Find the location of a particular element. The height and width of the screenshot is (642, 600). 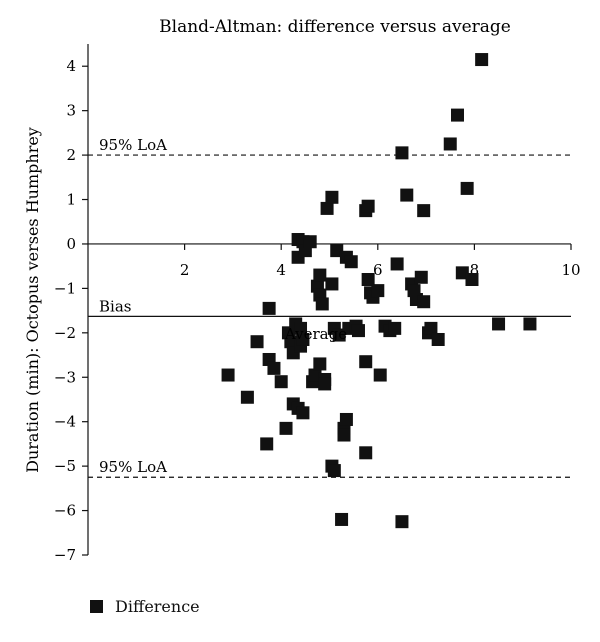

x-tick-label: 2 is located at coordinates (185, 270).